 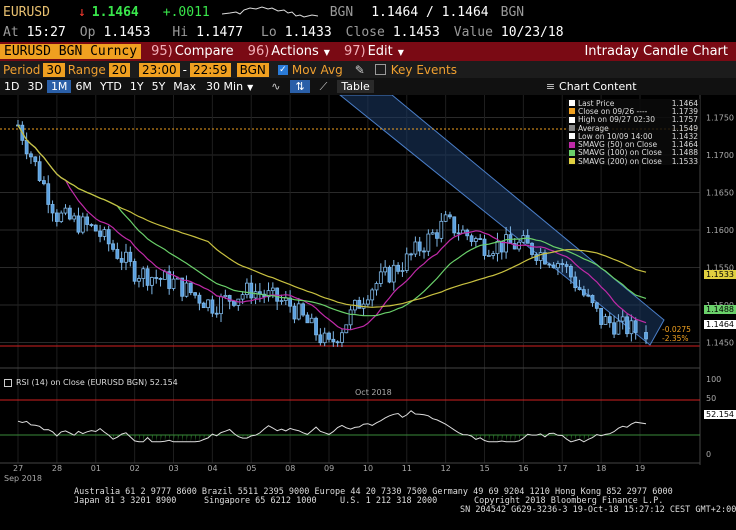 I want to click on rsi-axis-50: 50, so click(x=711, y=398).